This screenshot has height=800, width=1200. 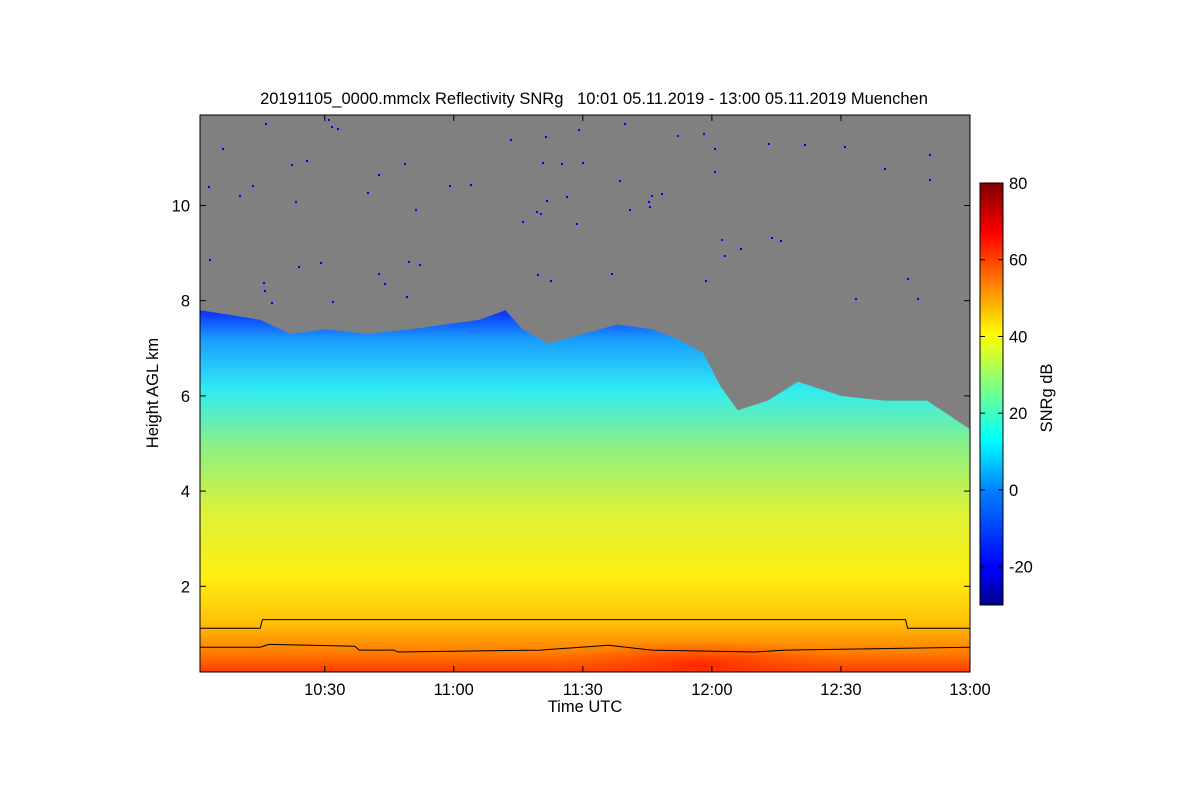 What do you see at coordinates (585, 648) in the screenshot?
I see `lower-boundary-line` at bounding box center [585, 648].